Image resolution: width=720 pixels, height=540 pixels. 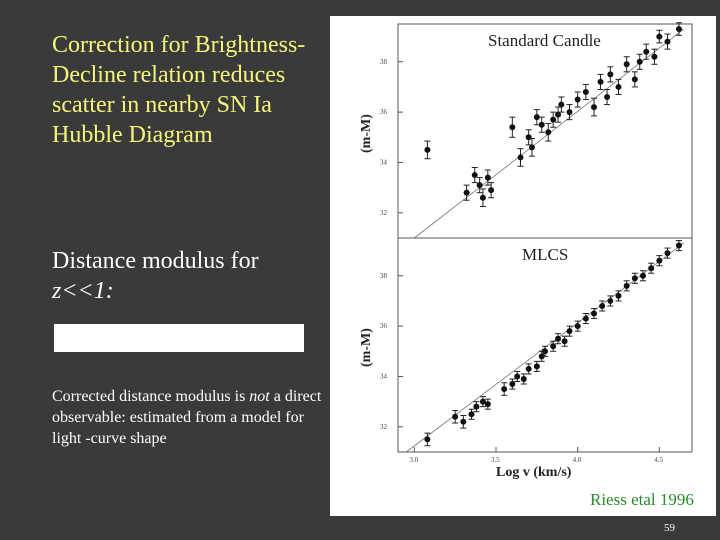 I want to click on redshift-condition: z<<1:, so click(x=83, y=291).